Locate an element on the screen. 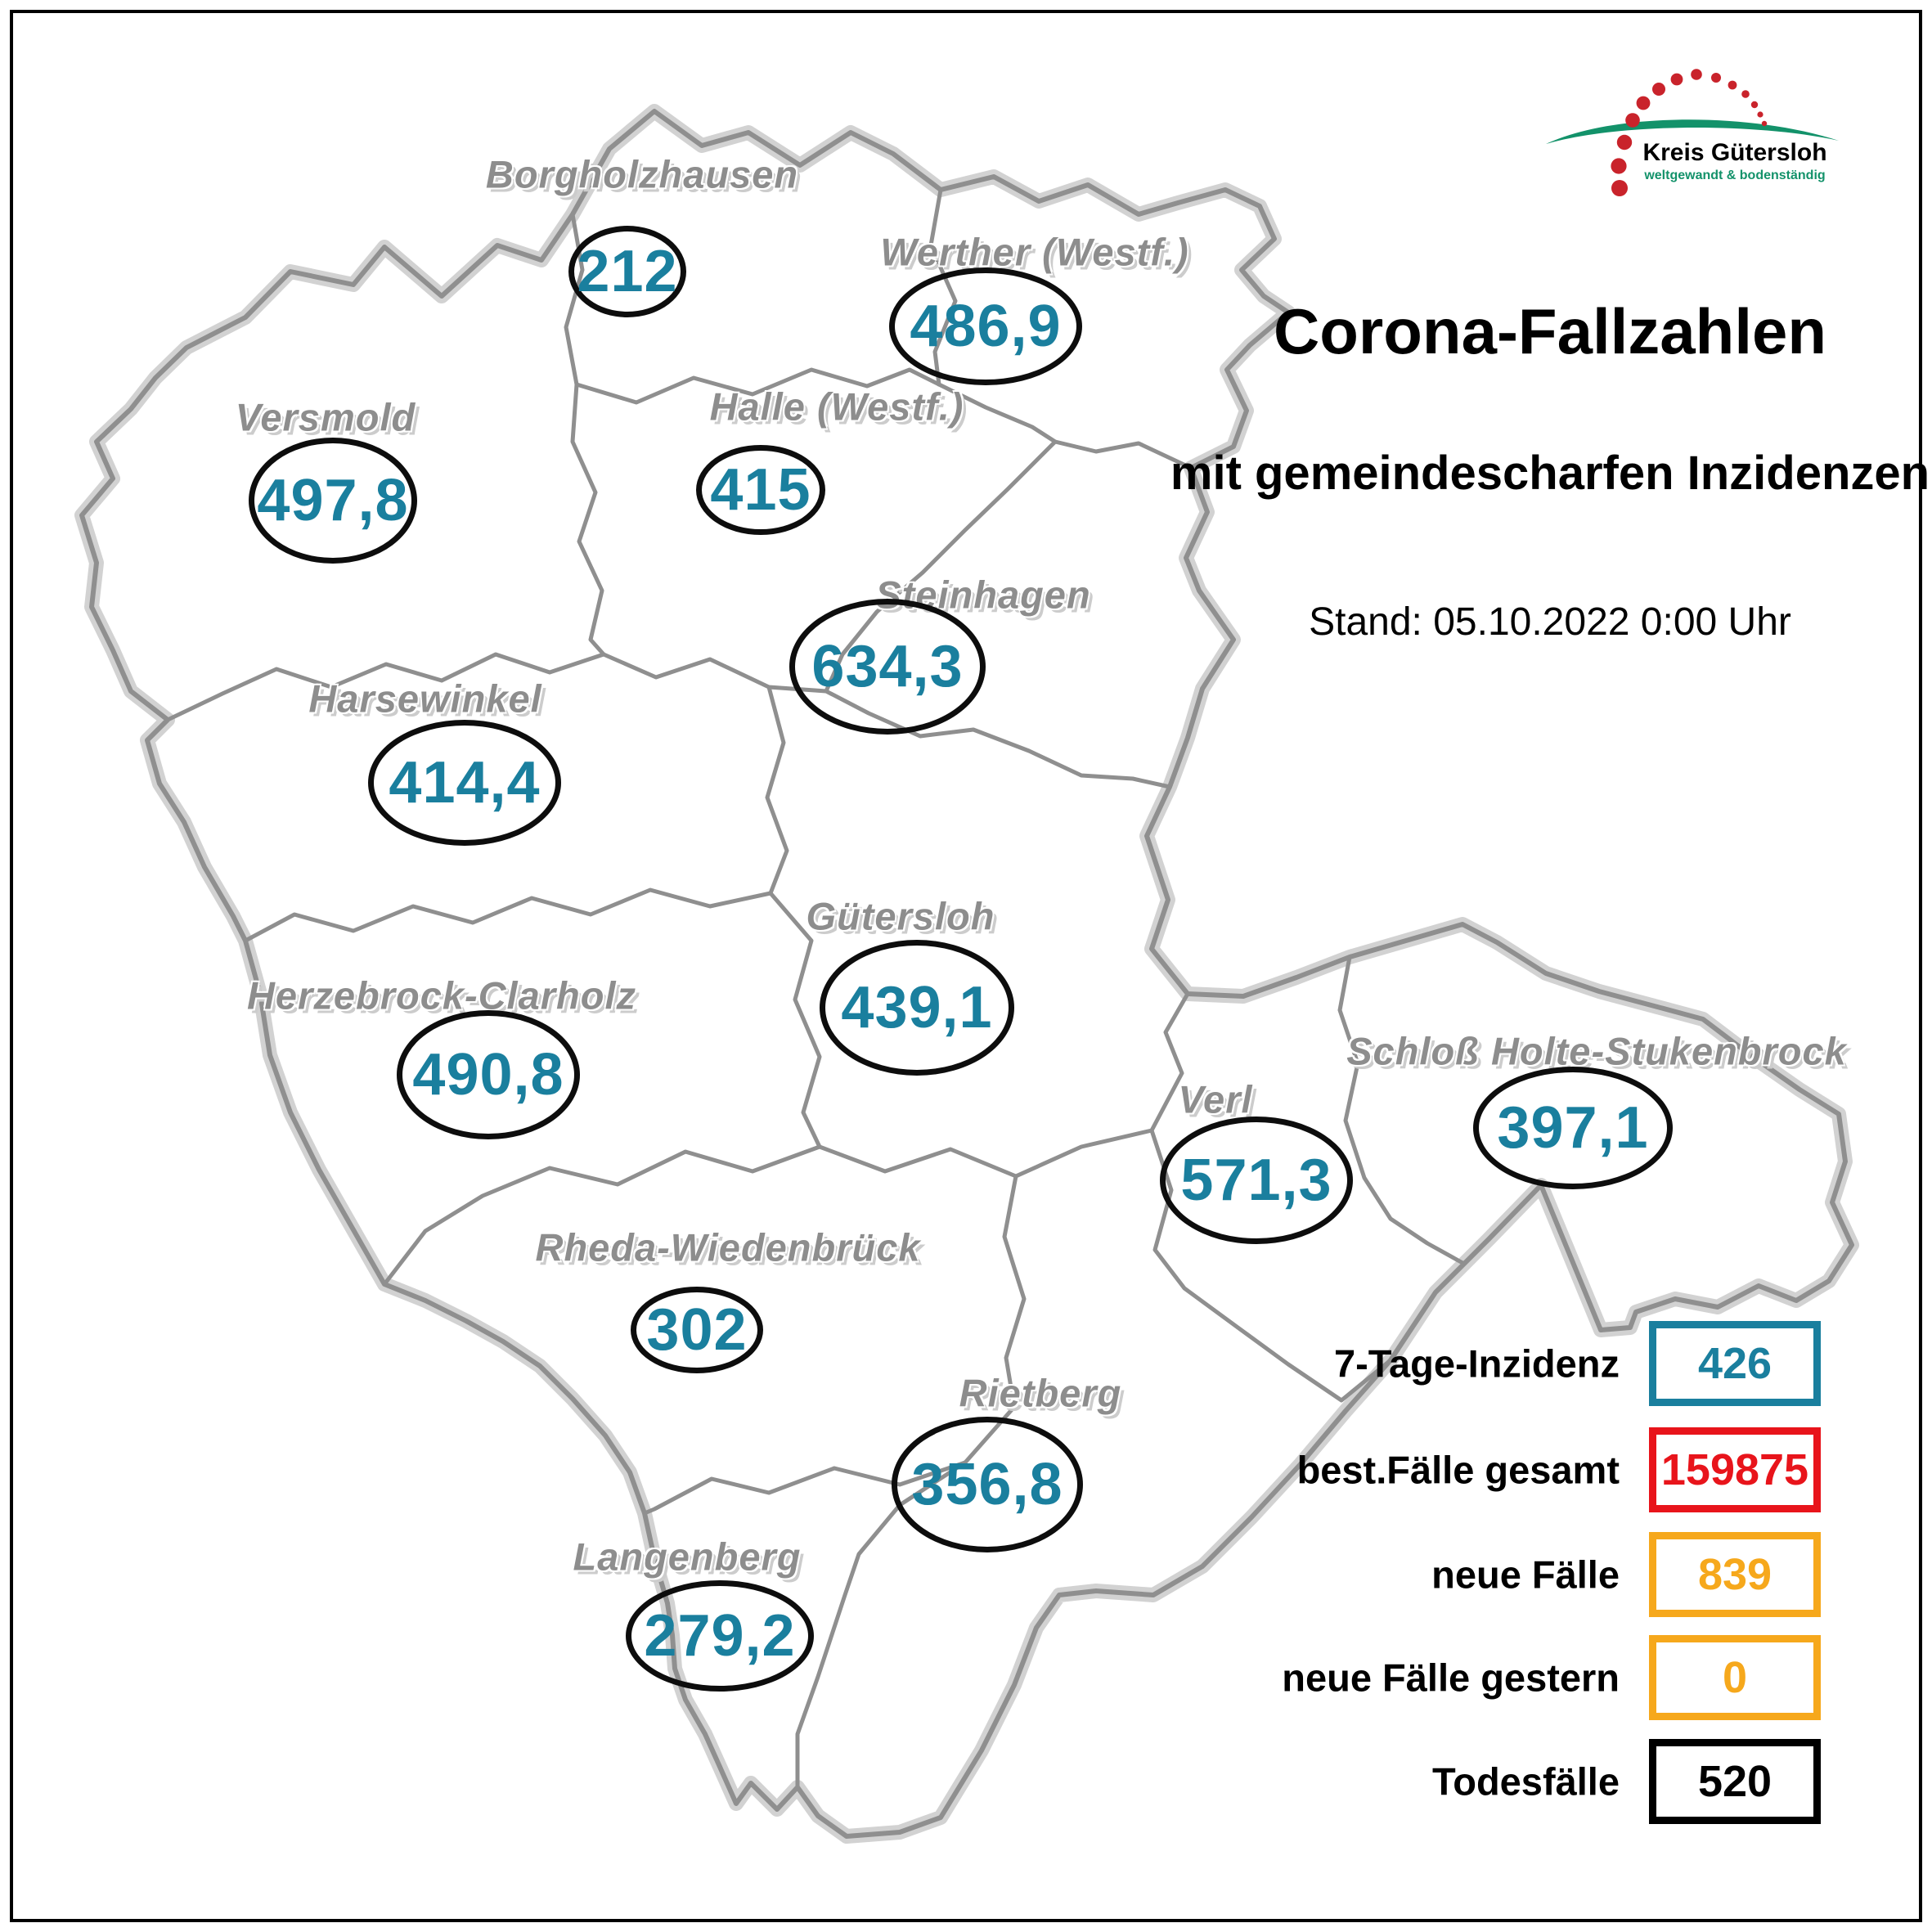  logo-dot-arc is located at coordinates (1690, 132).